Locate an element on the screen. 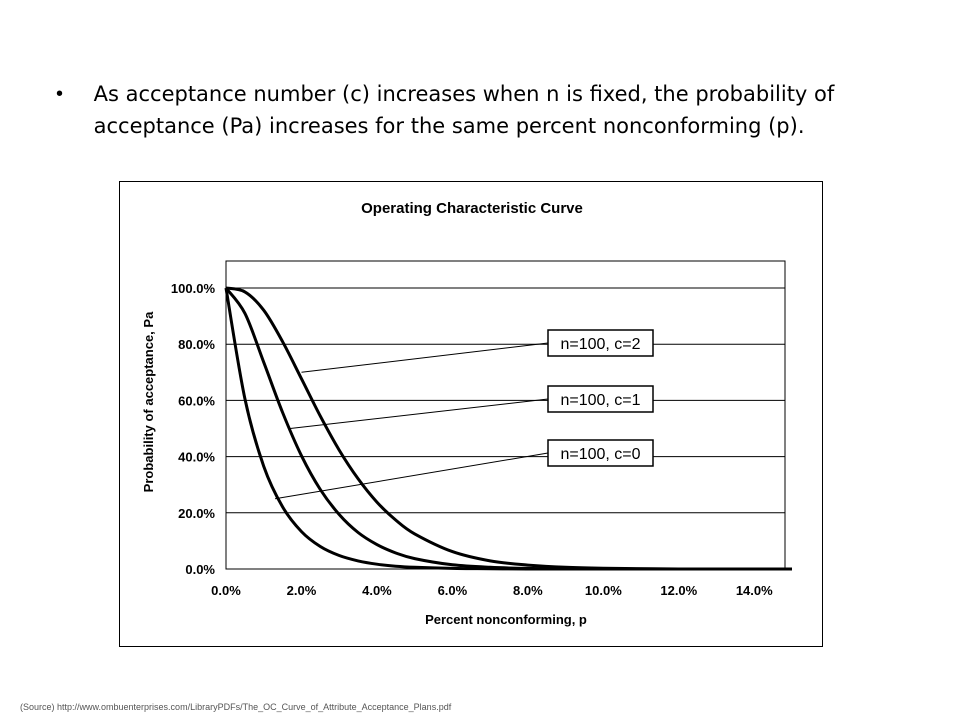  x-tick-label: 6.0% is located at coordinates (453, 590).